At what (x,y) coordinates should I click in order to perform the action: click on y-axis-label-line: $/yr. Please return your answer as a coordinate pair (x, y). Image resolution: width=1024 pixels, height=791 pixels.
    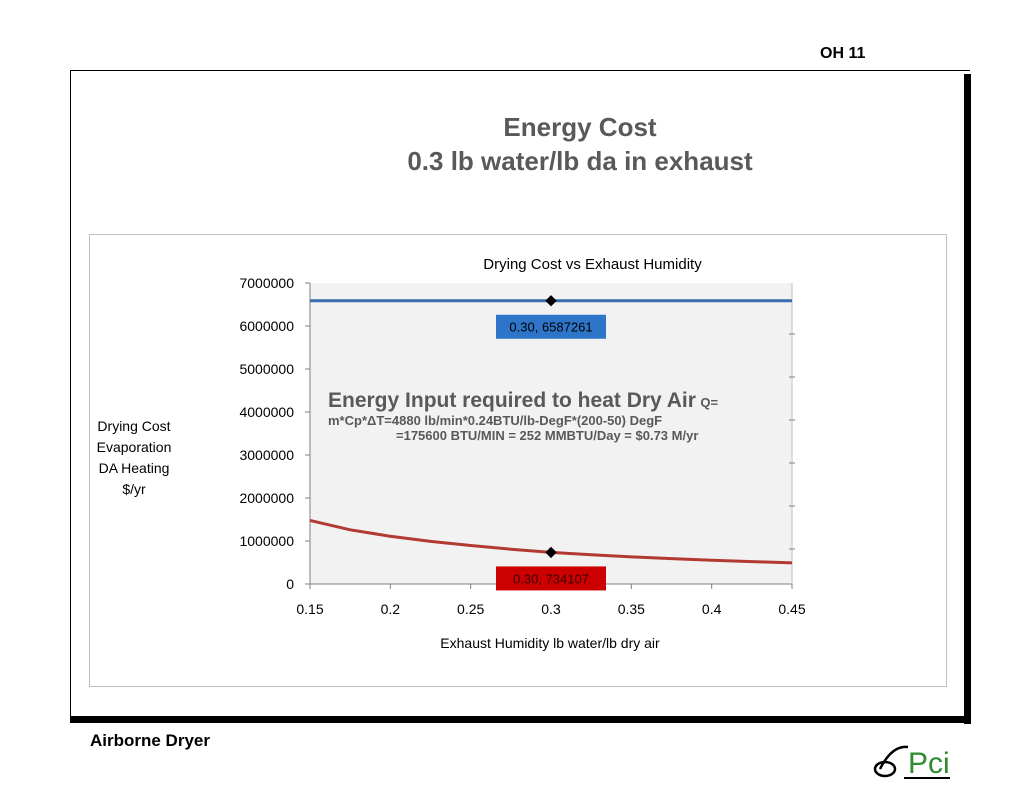
    Looking at the image, I should click on (134, 489).